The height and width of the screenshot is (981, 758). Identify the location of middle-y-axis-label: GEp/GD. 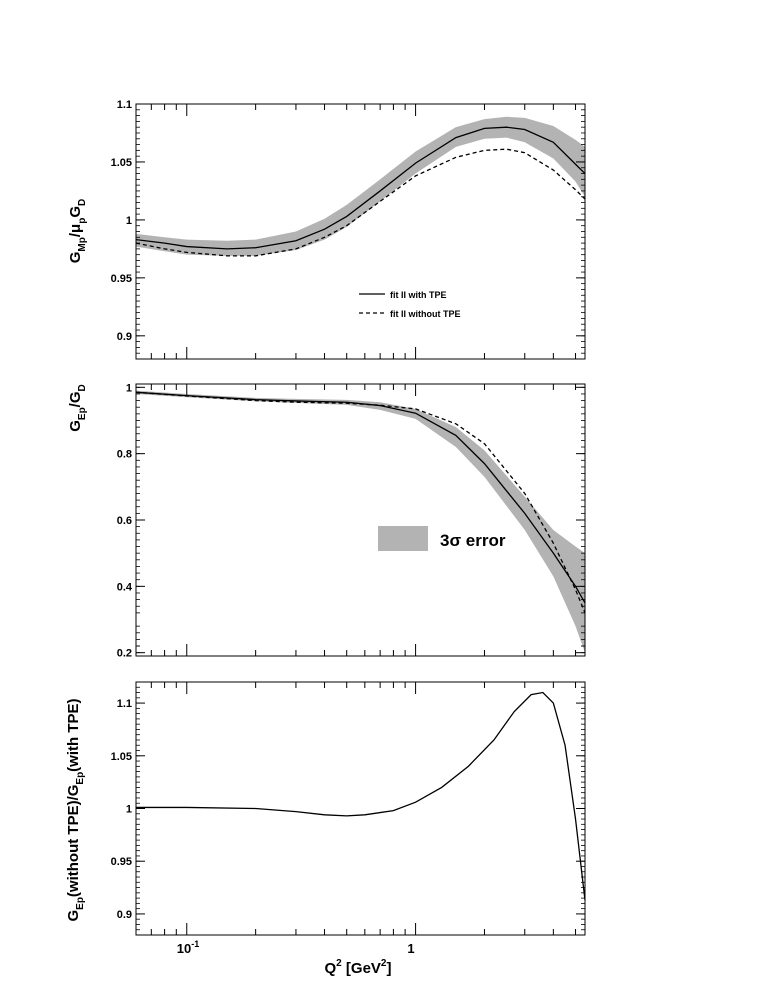
(77, 408).